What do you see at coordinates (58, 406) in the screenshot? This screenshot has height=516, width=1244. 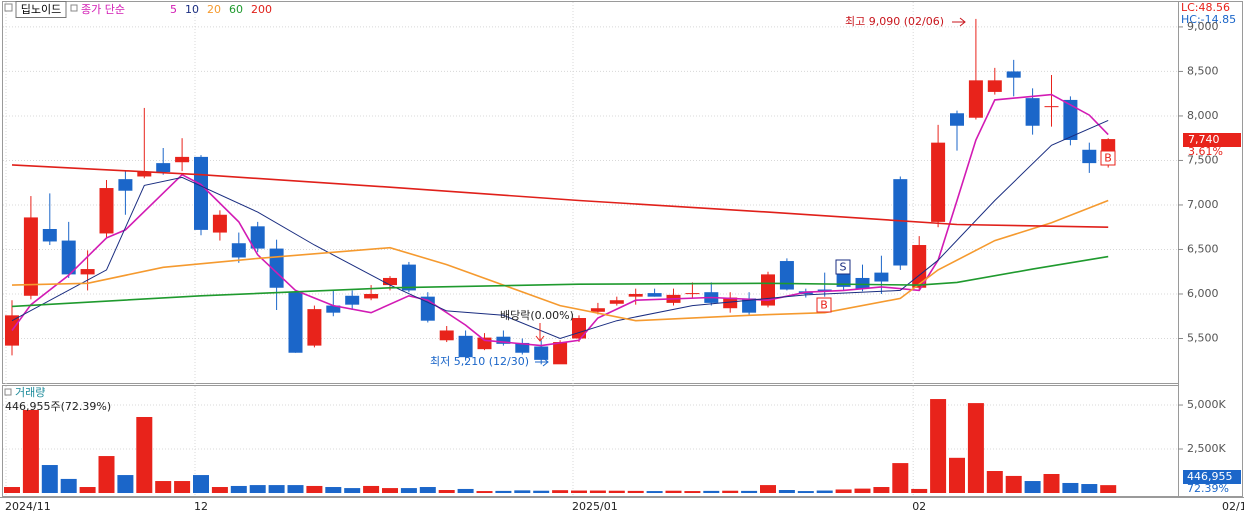 I see `volume-current: 446,955주(72.39%)` at bounding box center [58, 406].